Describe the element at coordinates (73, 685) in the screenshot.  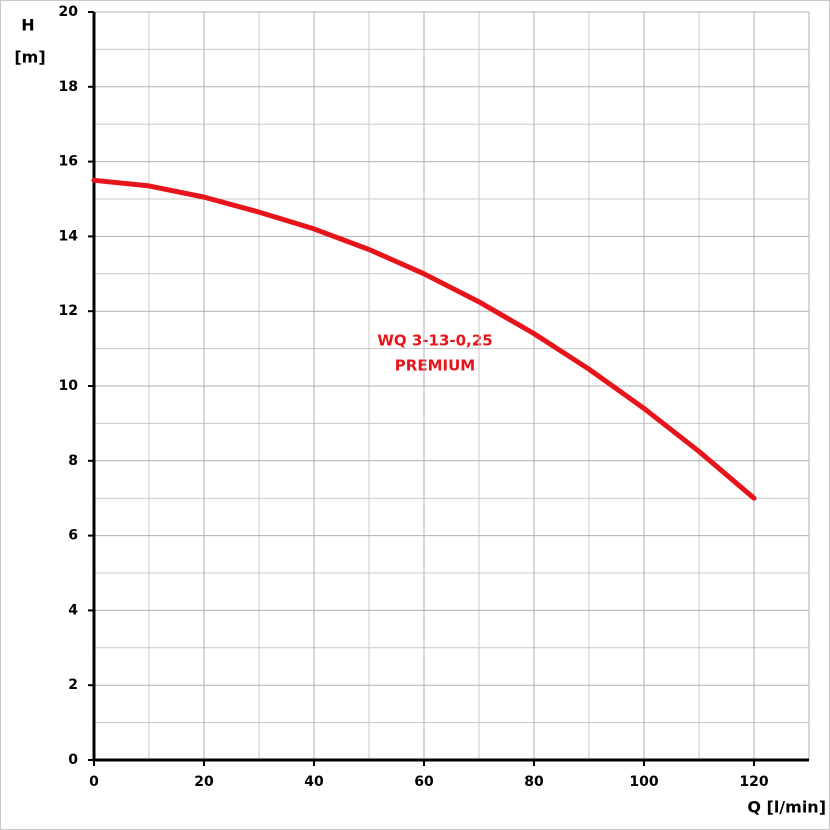
I see `y-tick-label: 2` at that location.